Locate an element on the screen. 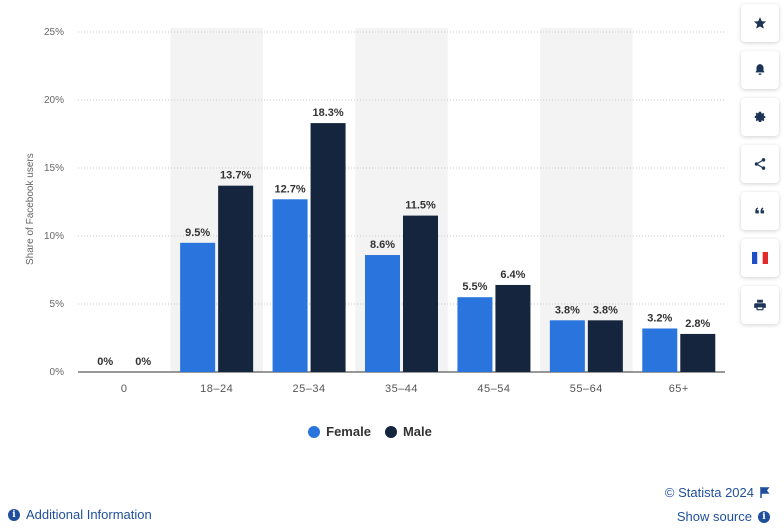 This screenshot has height=528, width=784. data-label-male-4: 6.4% is located at coordinates (512, 275).